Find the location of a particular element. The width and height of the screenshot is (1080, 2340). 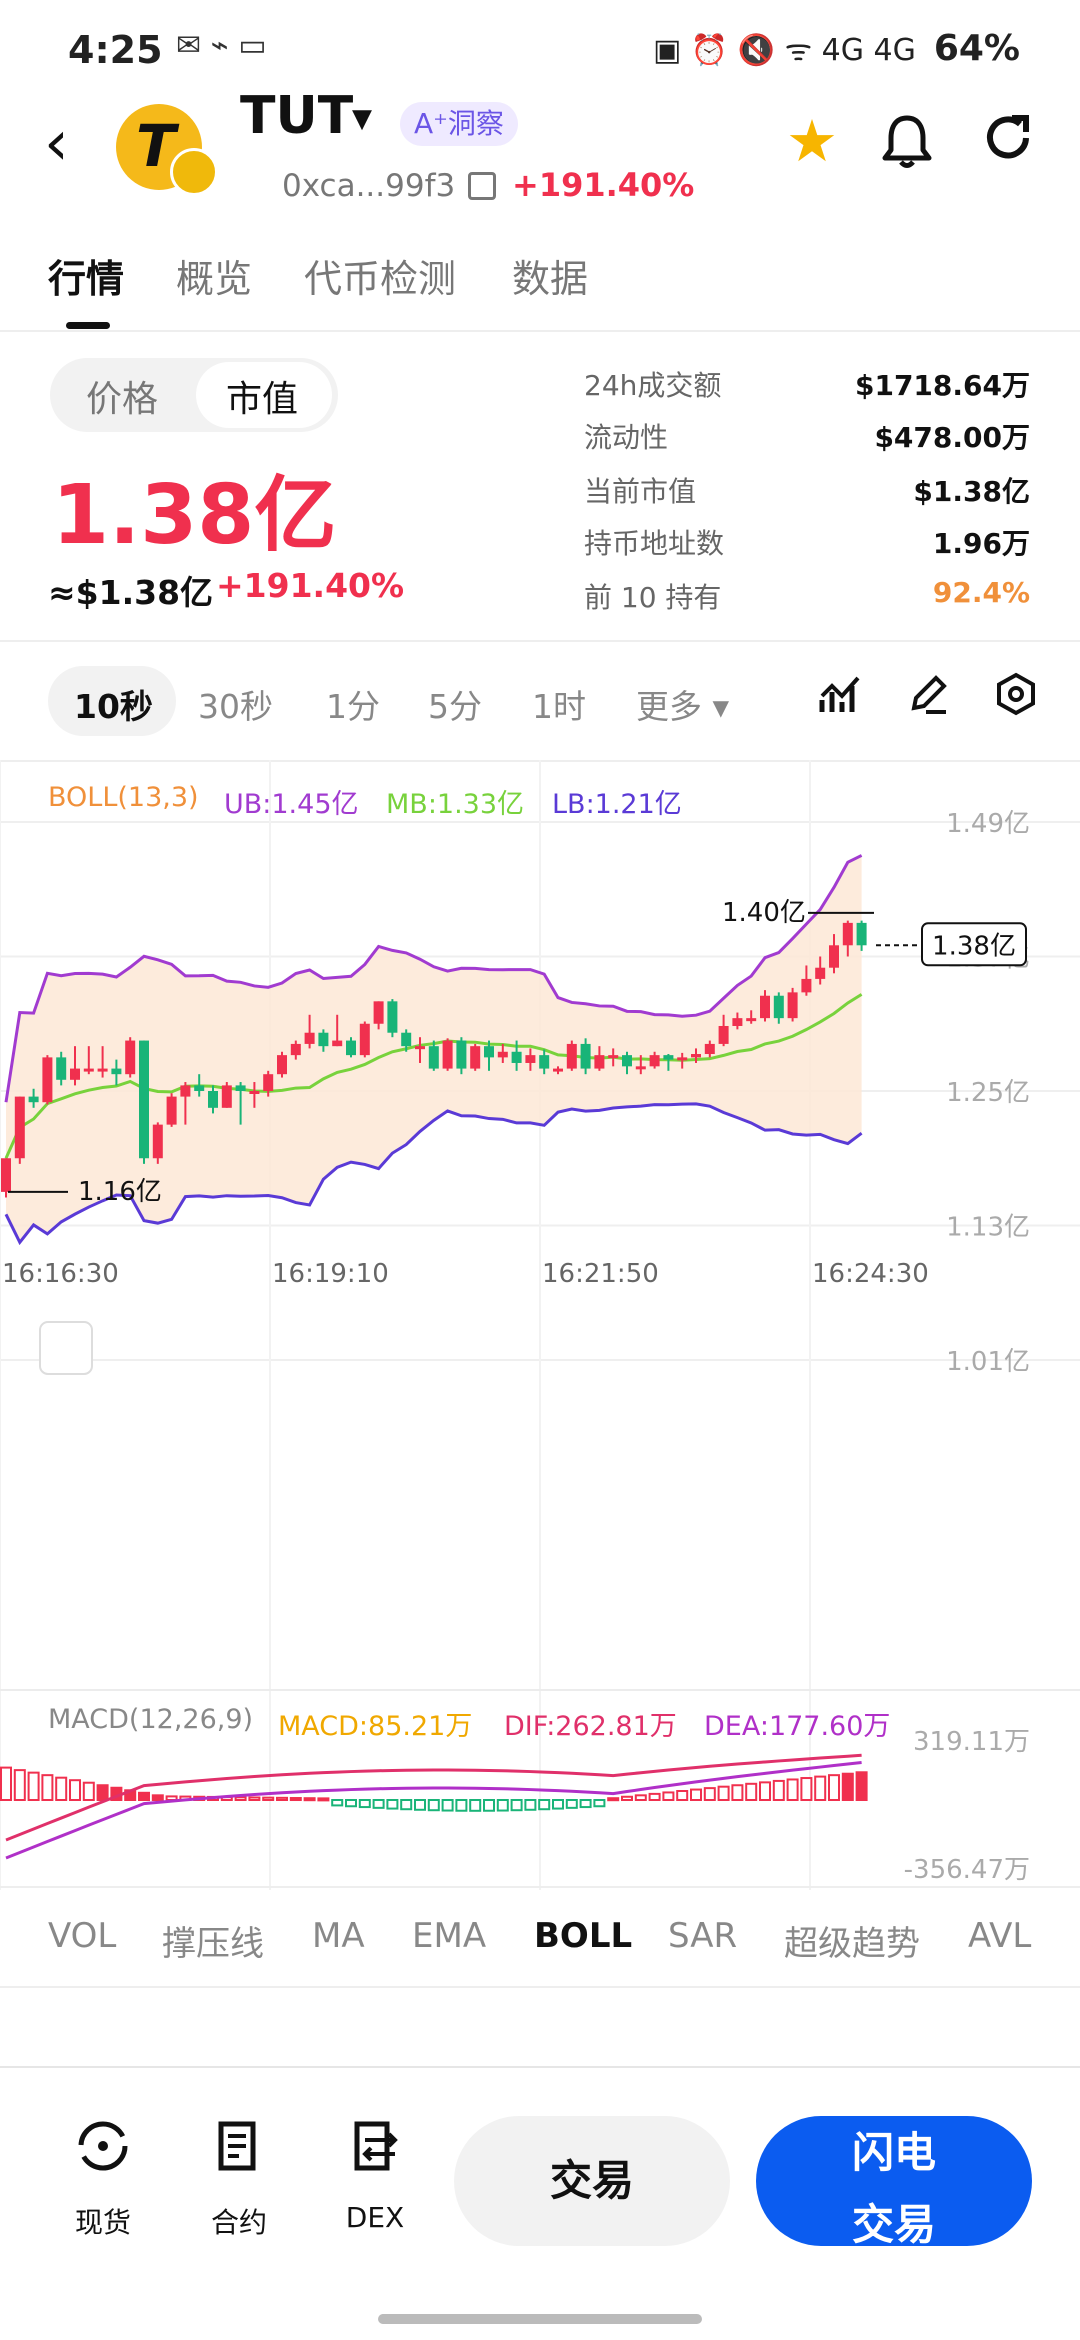

flash-trade-button: 闪电 交易 is located at coordinates (894, 2181).